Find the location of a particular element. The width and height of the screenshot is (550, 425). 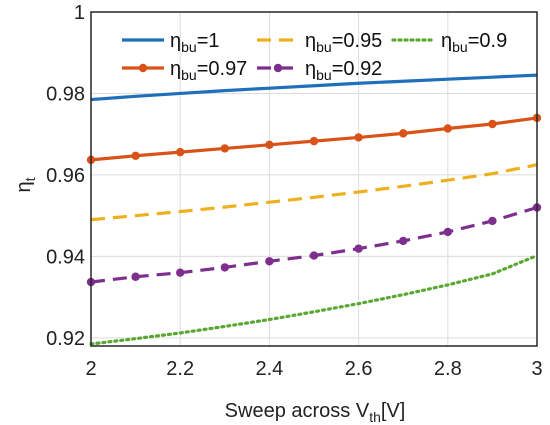

legend: ηbu=1 ηbu=0.95 ηbu=0.9 ηbu=0.97 ηbu=0.92 is located at coordinates (314, 56).